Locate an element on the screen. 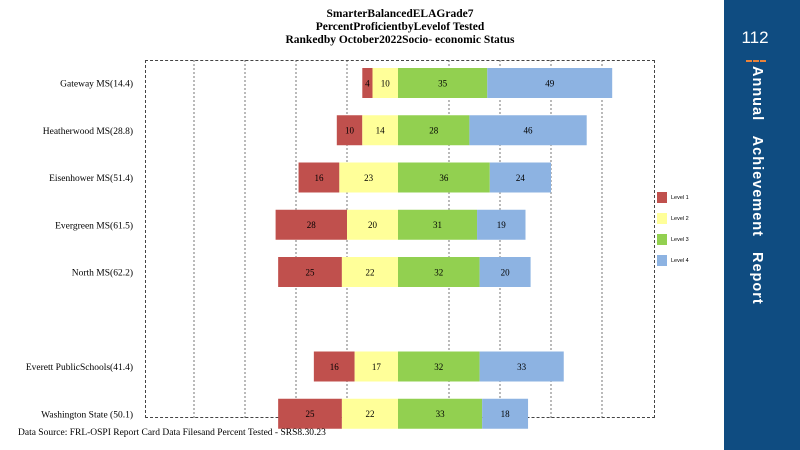 The width and height of the screenshot is (800, 450). legend: Level 1 Level 2 Level 3 Level 4 is located at coordinates (673, 229).